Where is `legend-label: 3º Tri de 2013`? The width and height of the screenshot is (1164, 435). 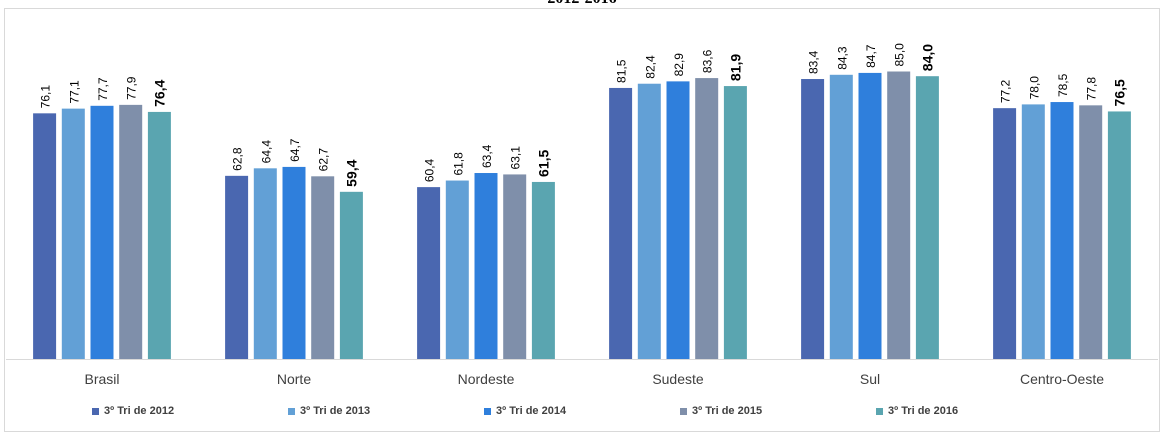
legend-label: 3º Tri de 2013 is located at coordinates (335, 411).